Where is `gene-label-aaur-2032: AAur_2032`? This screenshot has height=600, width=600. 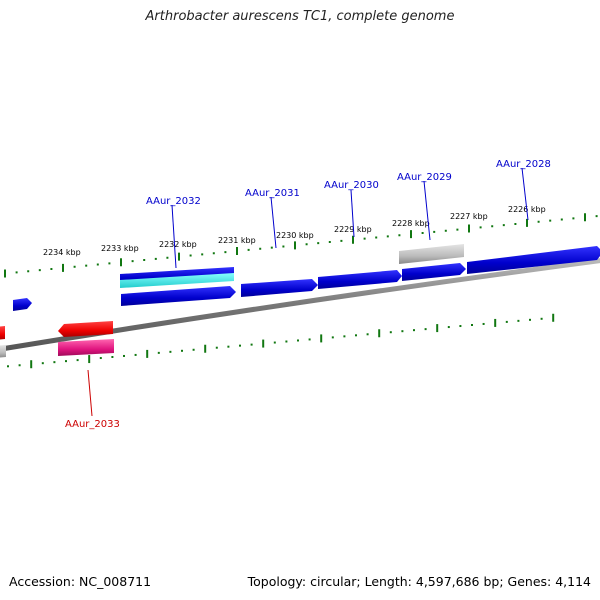 gene-label-aaur-2032: AAur_2032 is located at coordinates (173, 201).